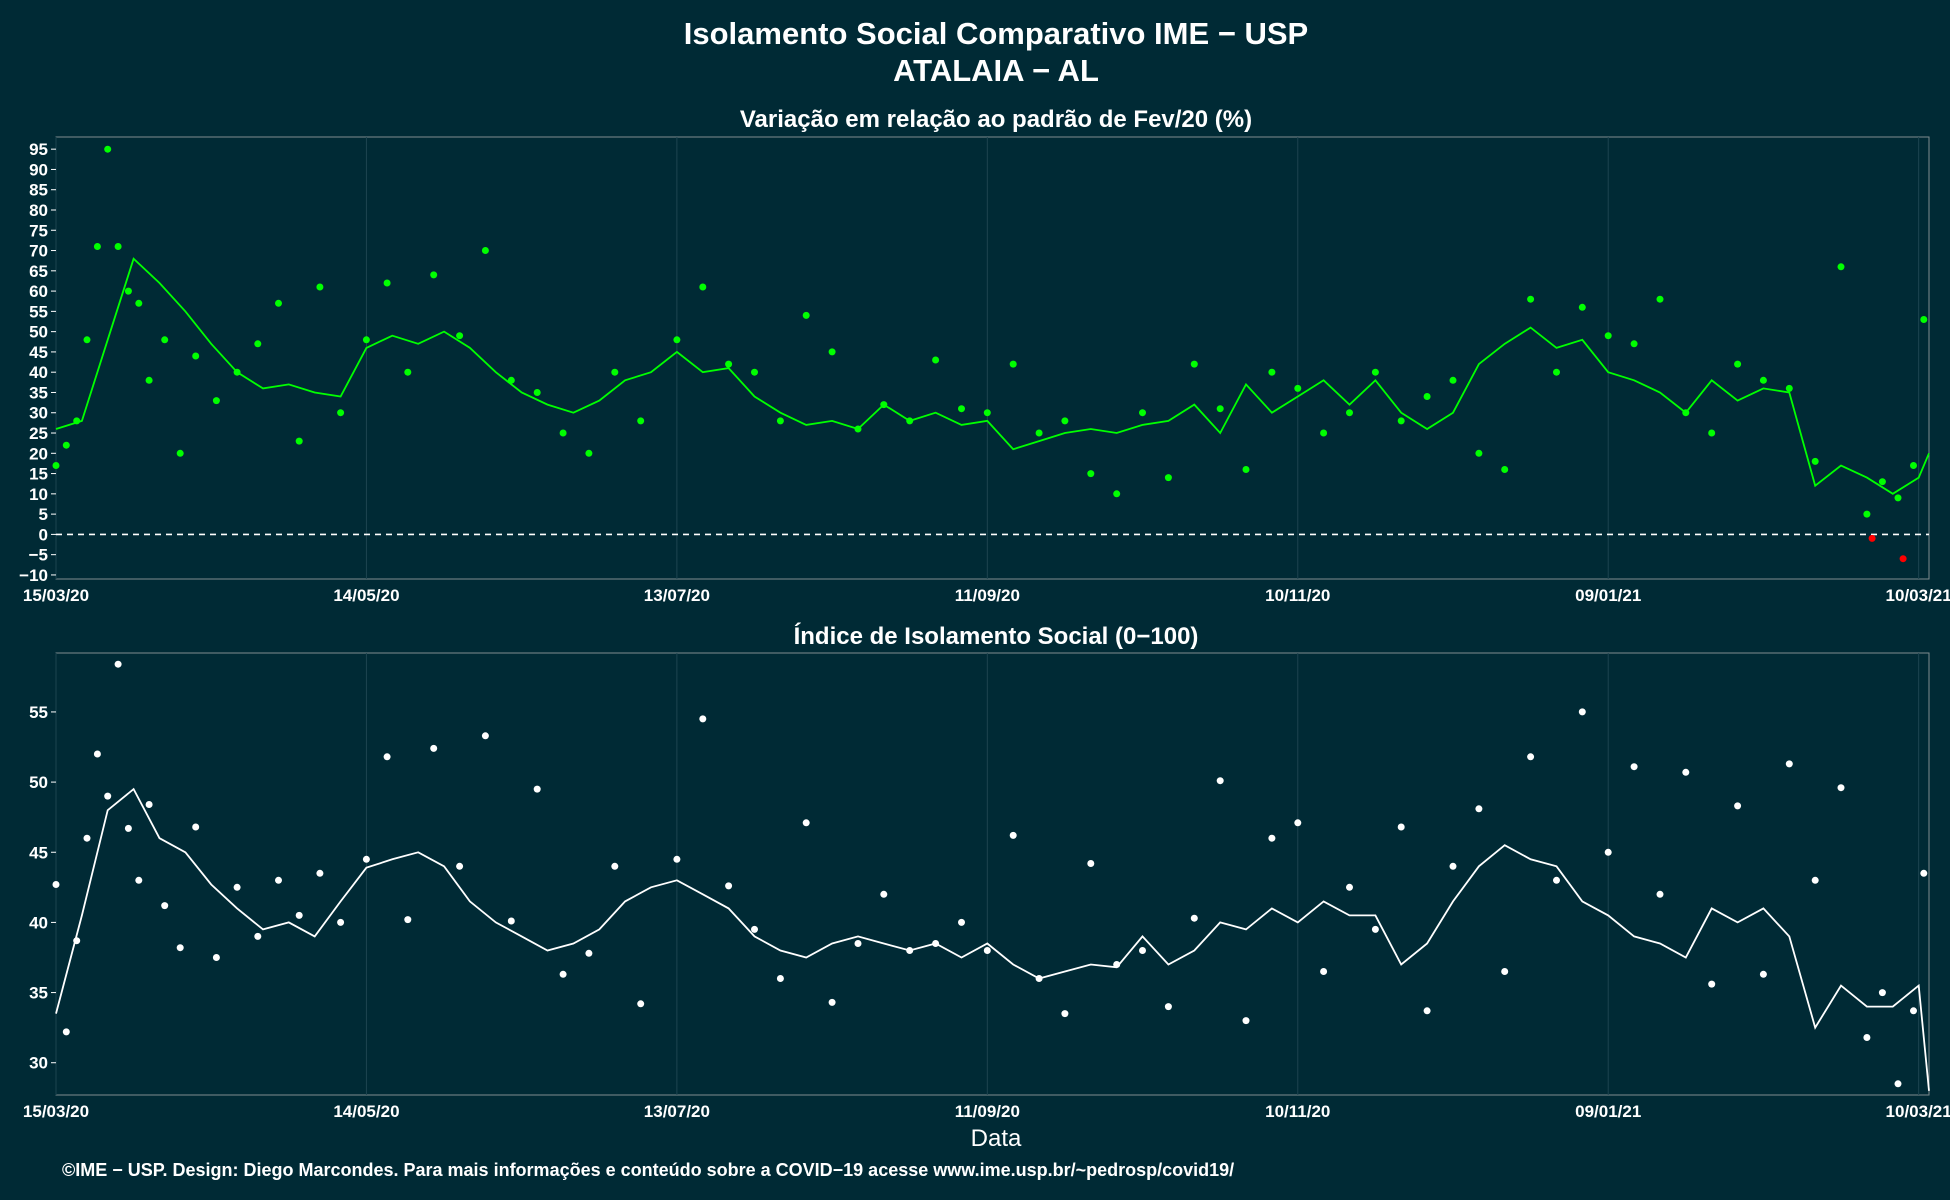 This screenshot has height=1200, width=1950. Describe the element at coordinates (38, 230) in the screenshot. I see `panel1-y-tick-label: 75` at that location.